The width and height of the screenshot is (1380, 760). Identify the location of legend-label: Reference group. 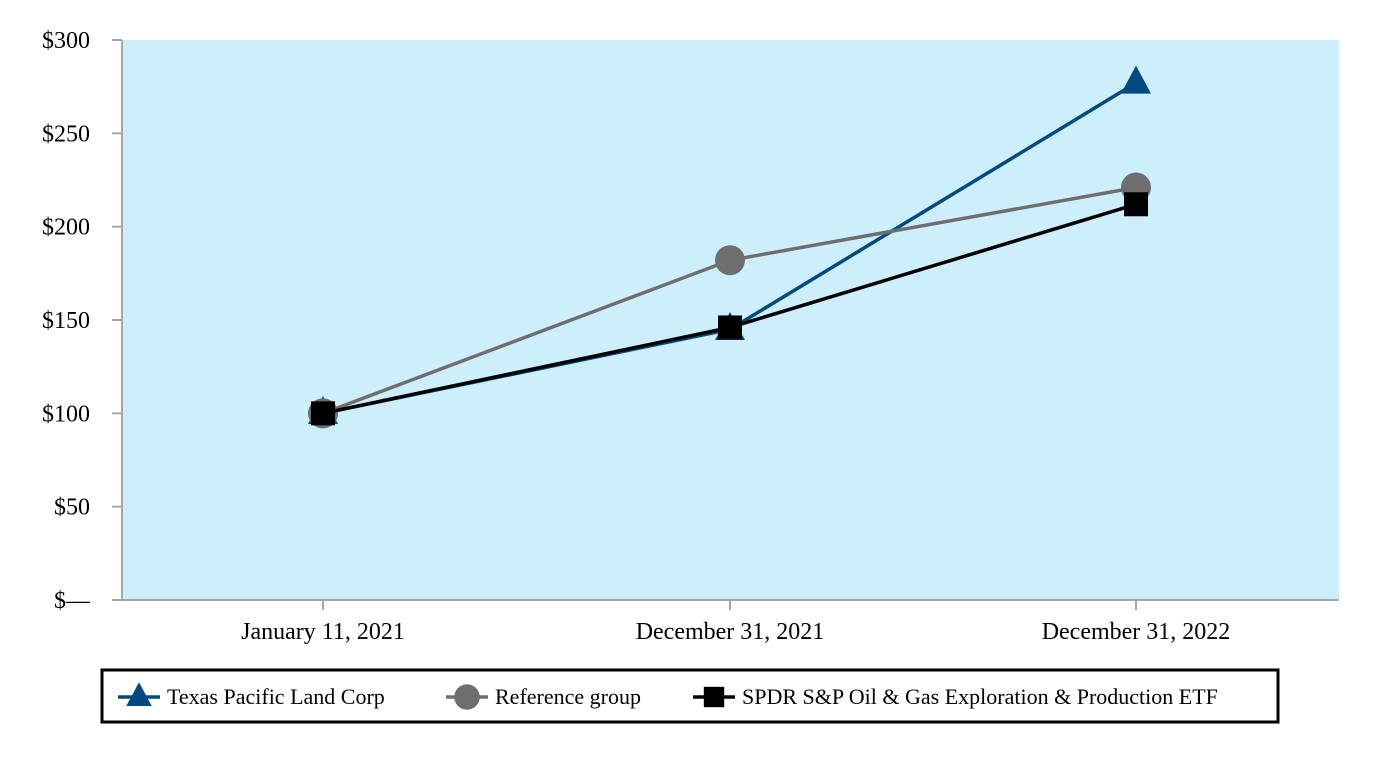
(568, 696).